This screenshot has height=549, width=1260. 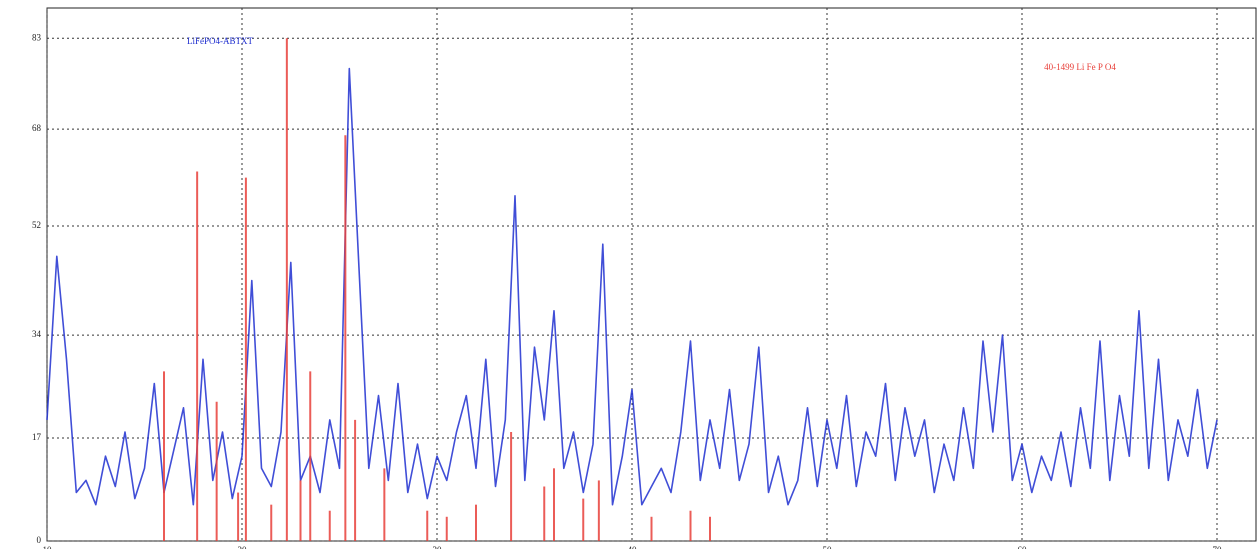 I want to click on y-tick-label: 83, so click(x=37, y=37).